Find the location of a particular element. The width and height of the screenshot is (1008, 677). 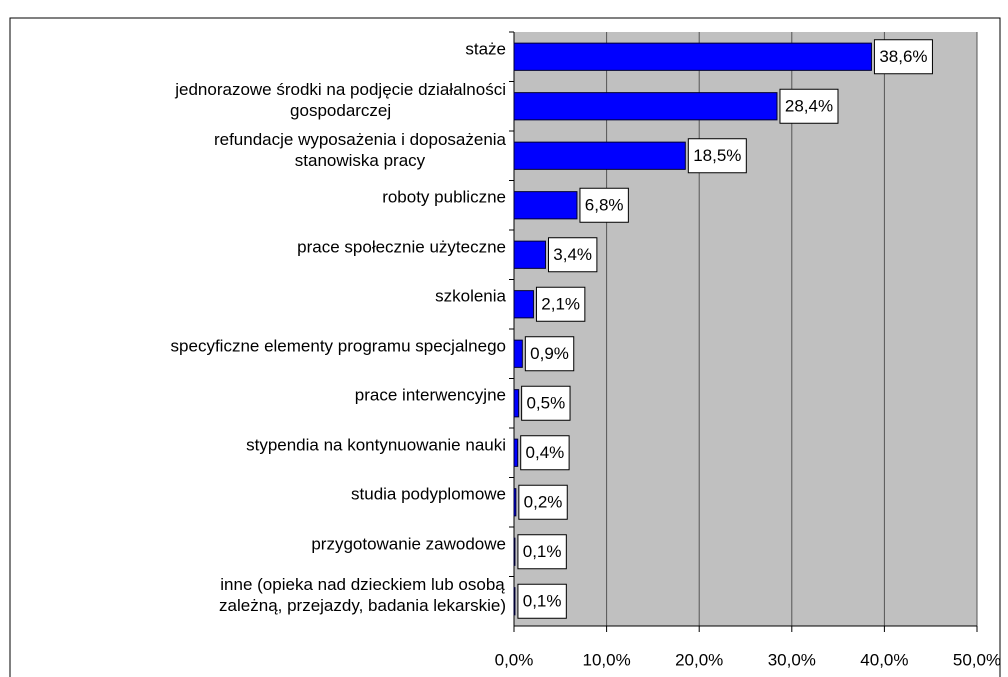

y-tick-label: szkolenia is located at coordinates (470, 296).